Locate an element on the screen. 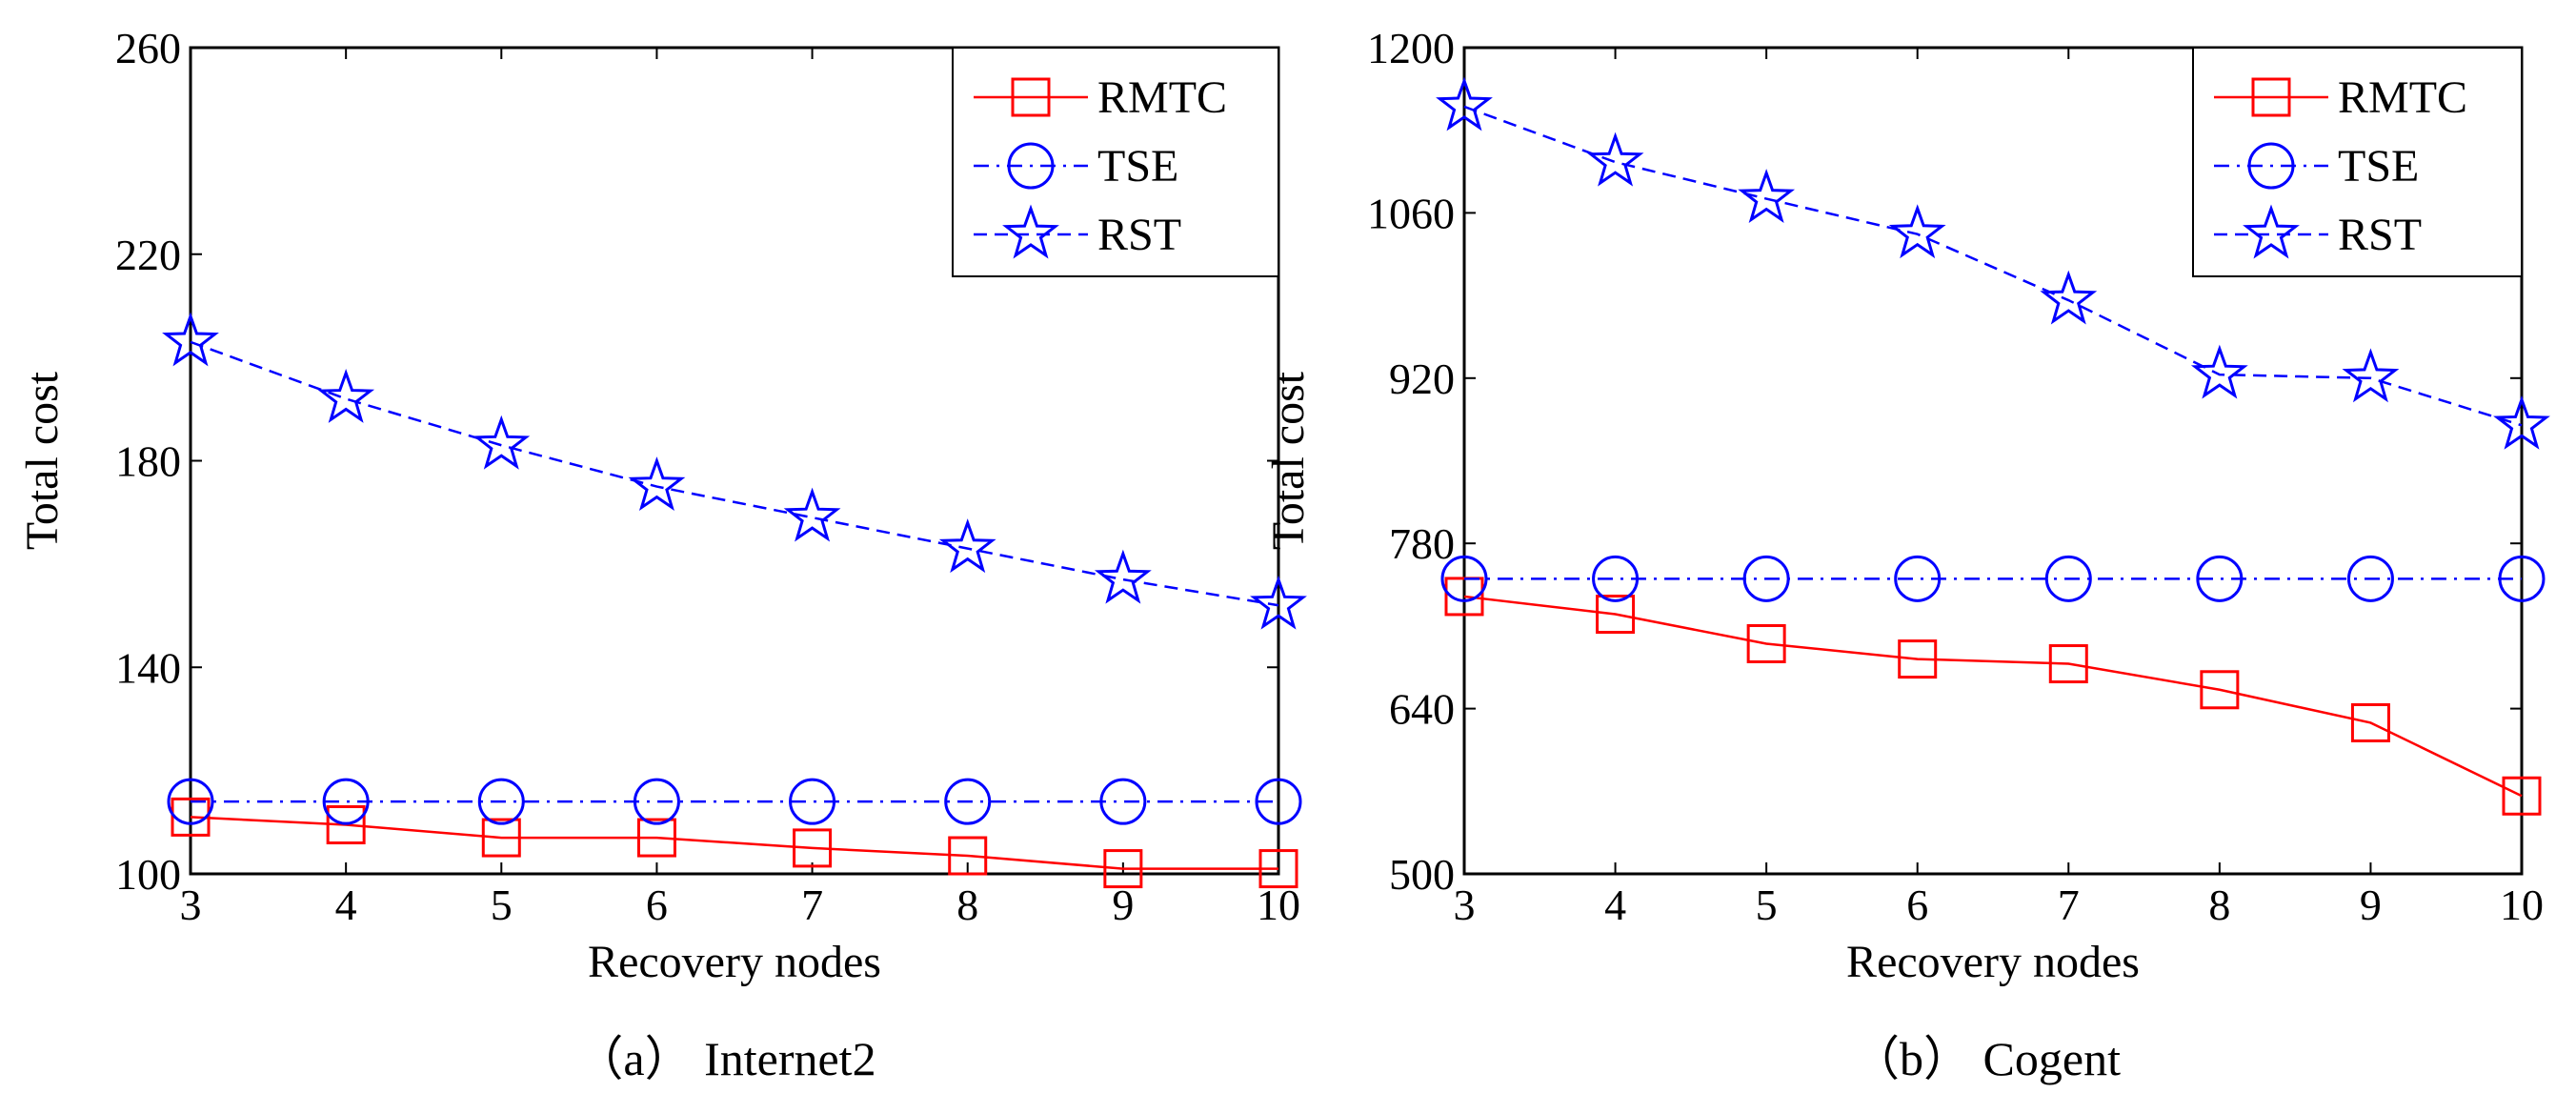  y-tick-label: 140 is located at coordinates (148, 667).